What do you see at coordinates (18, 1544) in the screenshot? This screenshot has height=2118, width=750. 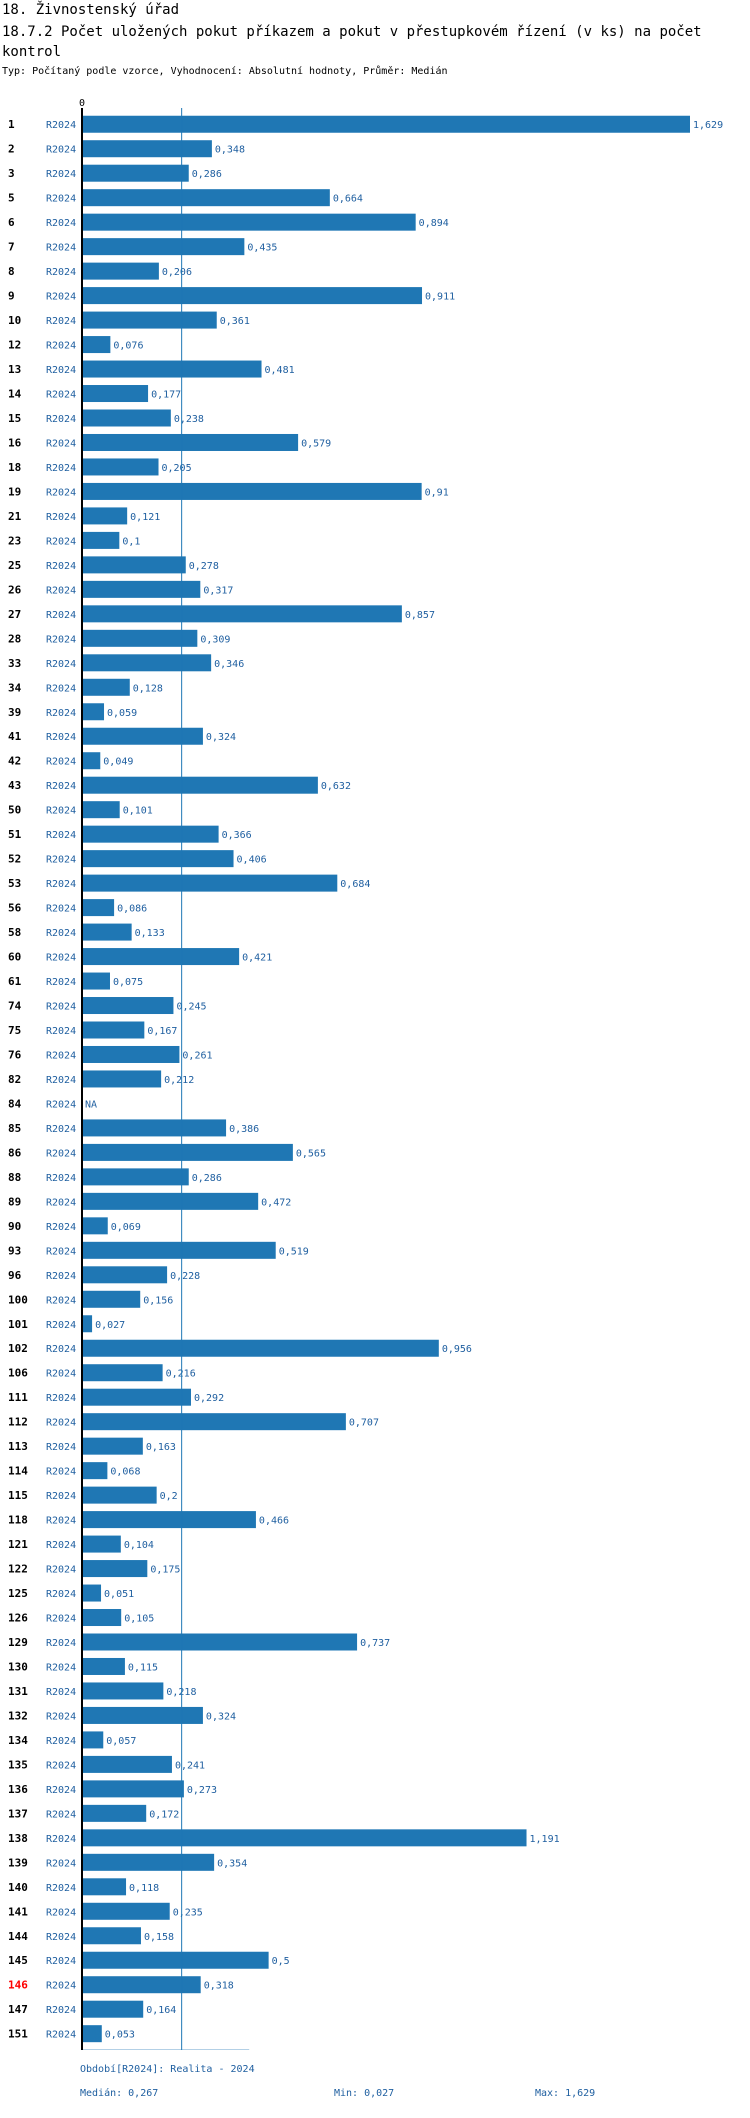 I see `category-label: 121` at bounding box center [18, 1544].